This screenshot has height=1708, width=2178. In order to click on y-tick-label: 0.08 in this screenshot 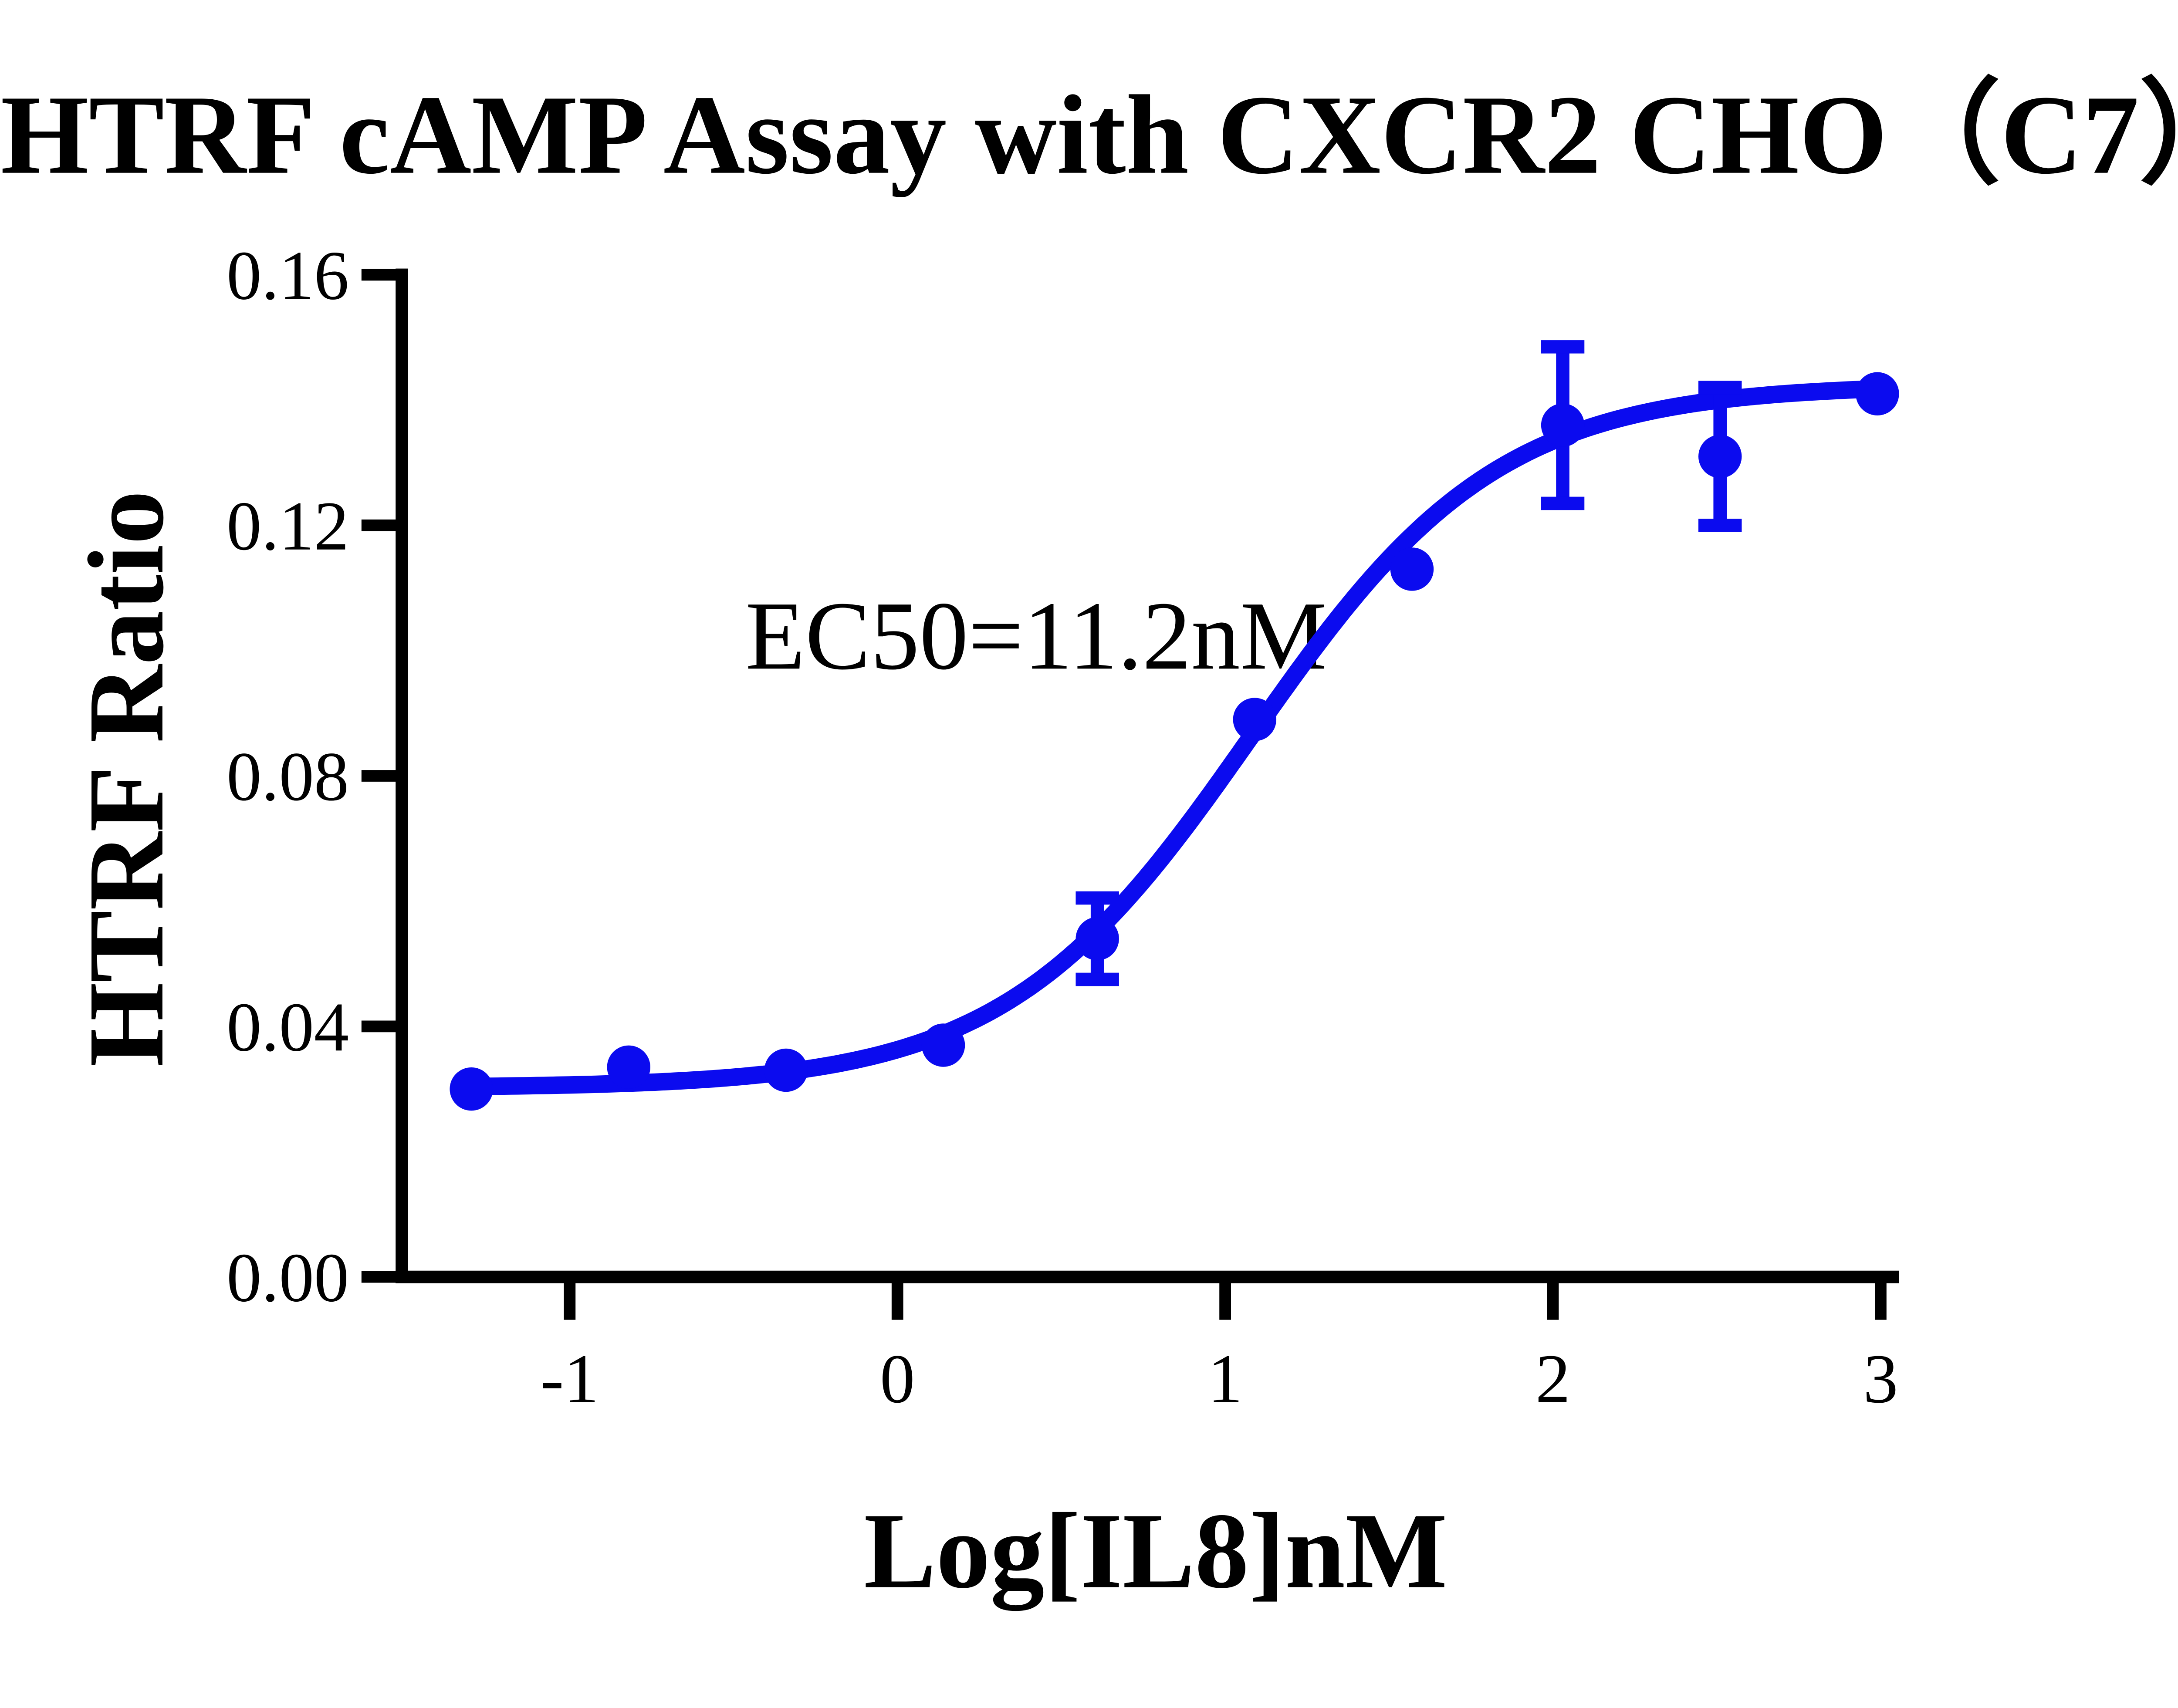, I will do `click(288, 776)`.